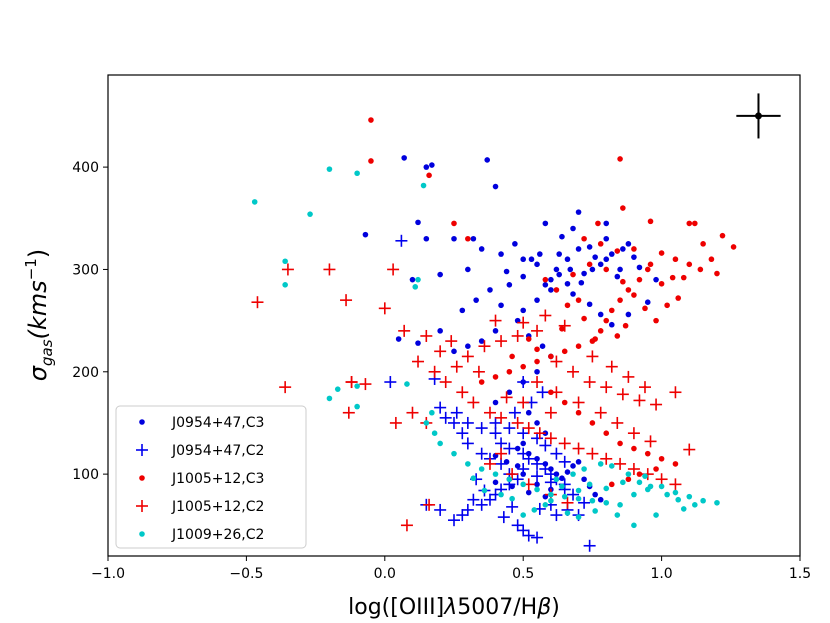 This screenshot has height=623, width=830. What do you see at coordinates (85, 168) in the screenshot?
I see `y-tick-label: 400` at bounding box center [85, 168].